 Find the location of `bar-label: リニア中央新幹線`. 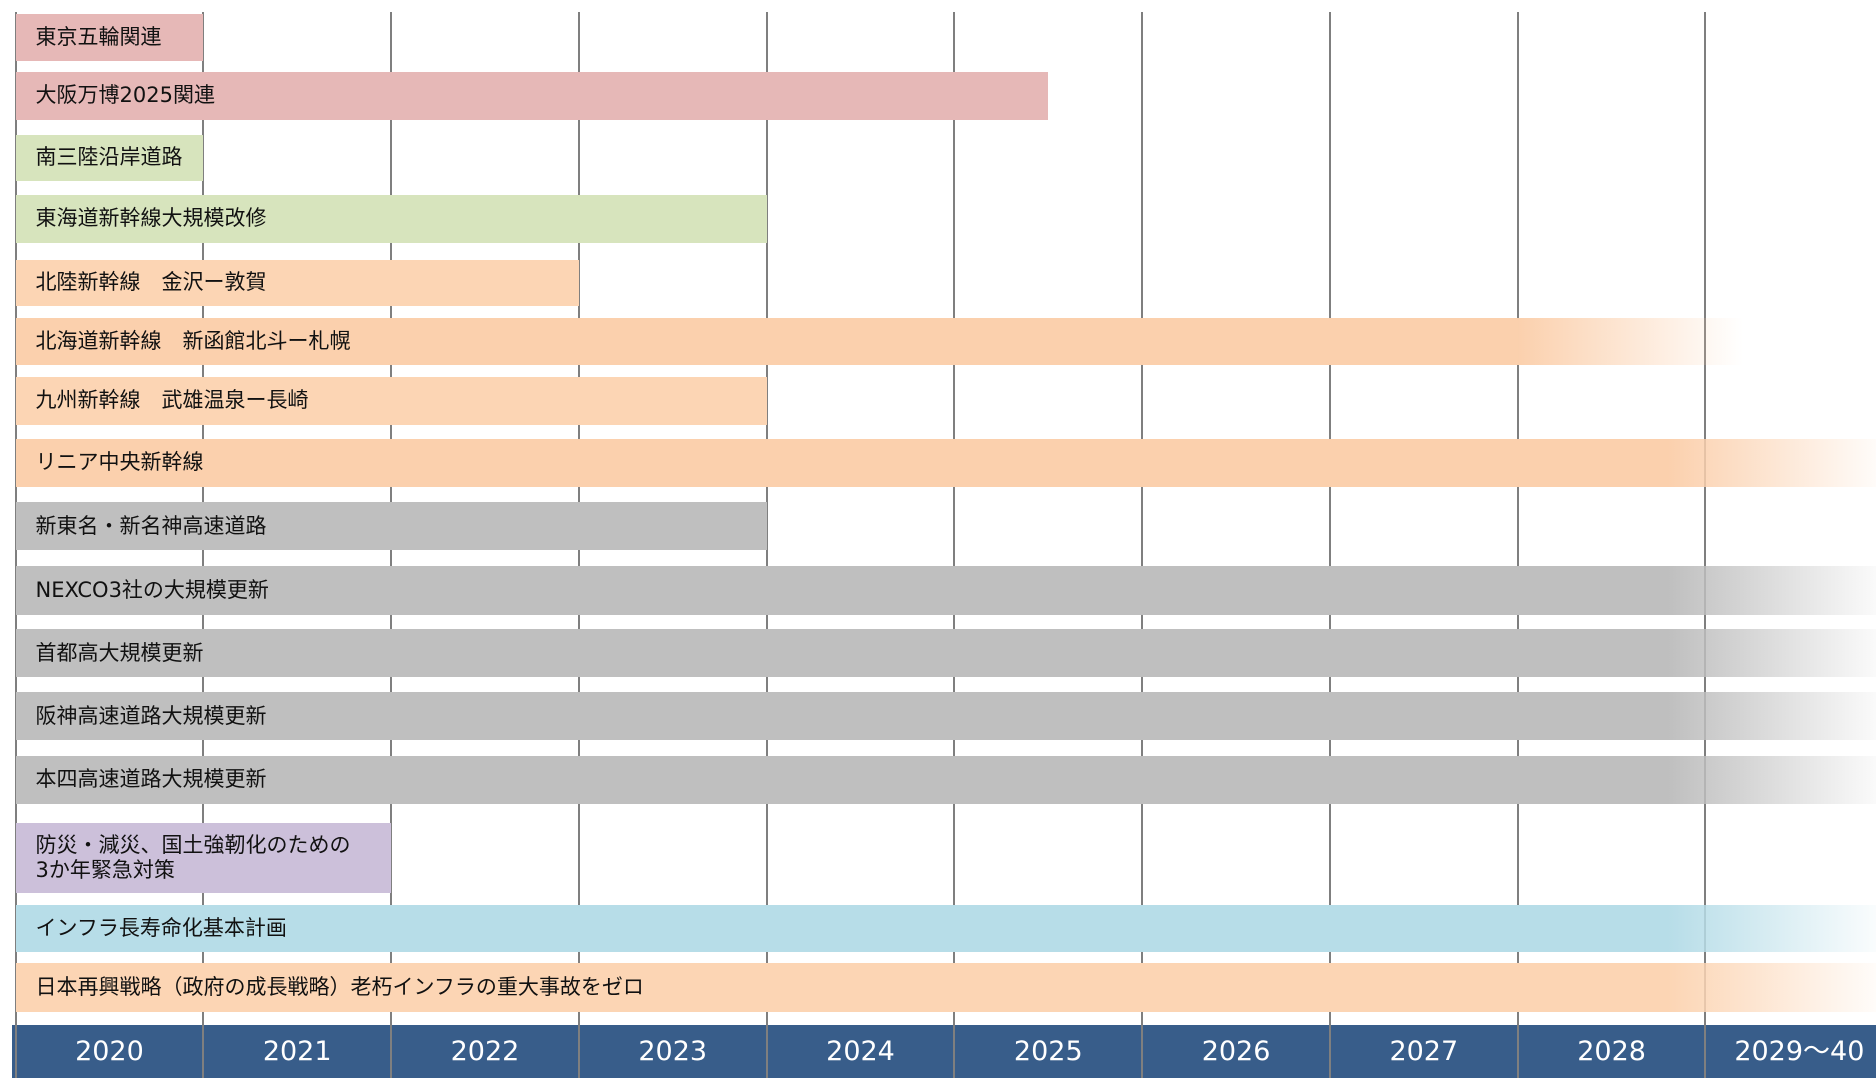

bar-label: リニア中央新幹線 is located at coordinates (119, 462).